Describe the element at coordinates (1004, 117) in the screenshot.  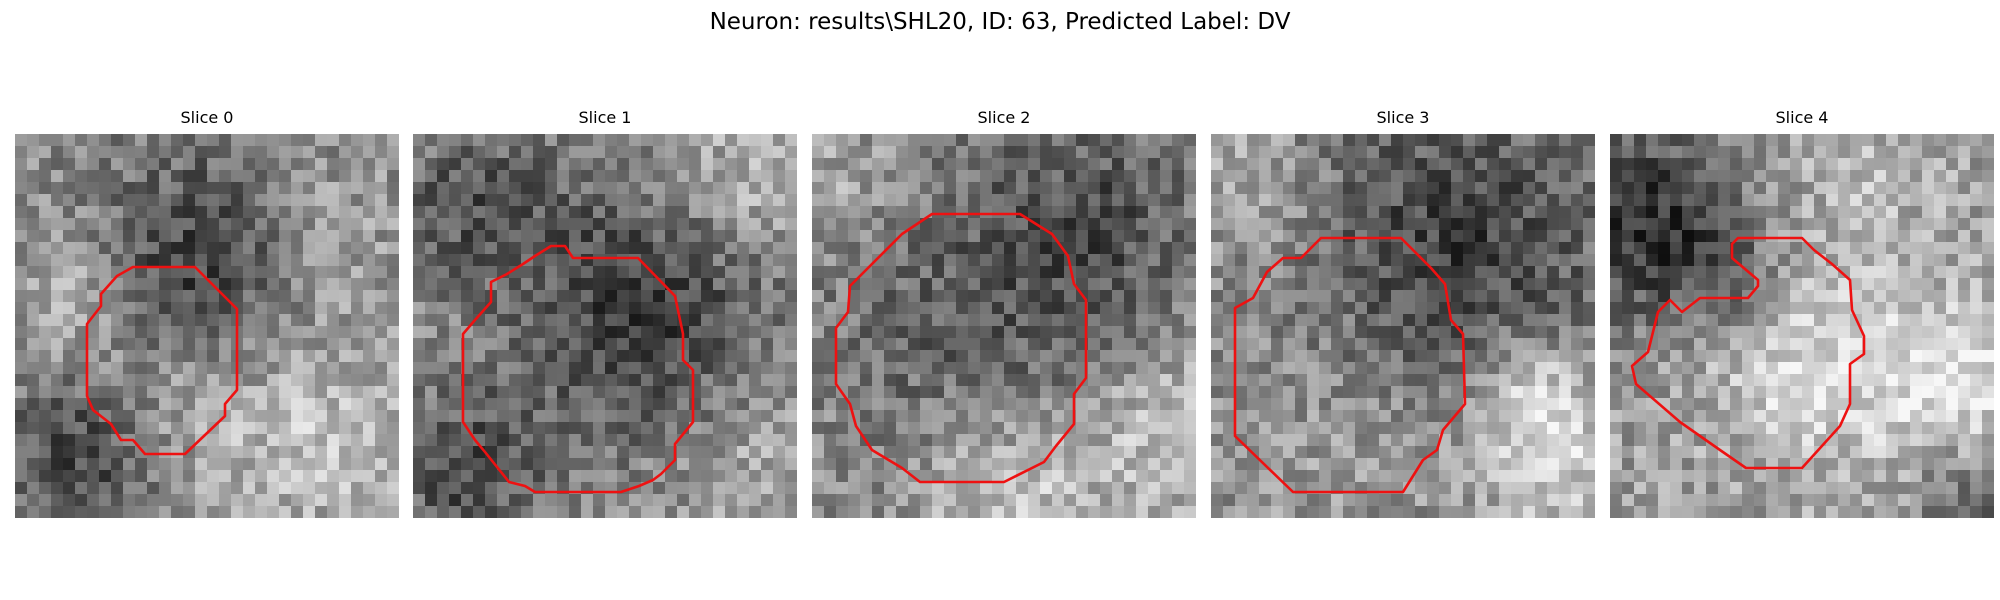
I see `slice-title-2: Slice 2` at that location.